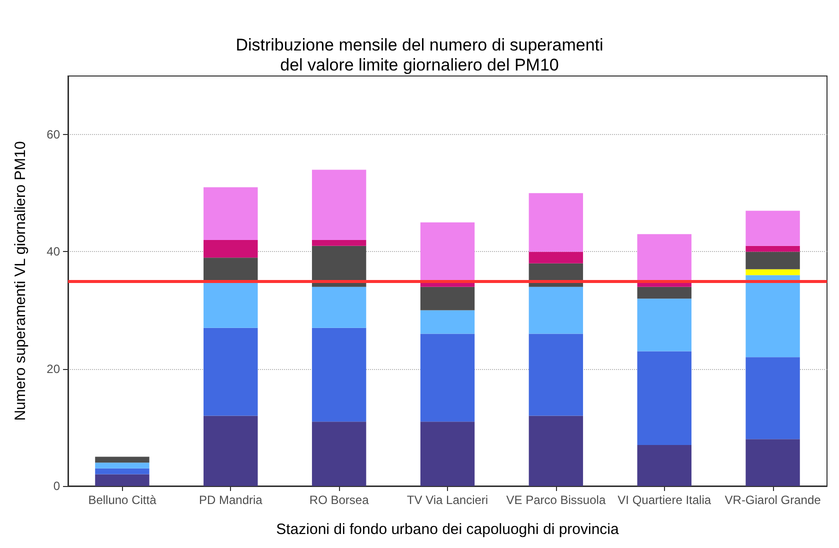  I want to click on chart-title: Distribuzione mensile del numero di superamenti del valore limite giornaliero del PM10, so click(420, 55).